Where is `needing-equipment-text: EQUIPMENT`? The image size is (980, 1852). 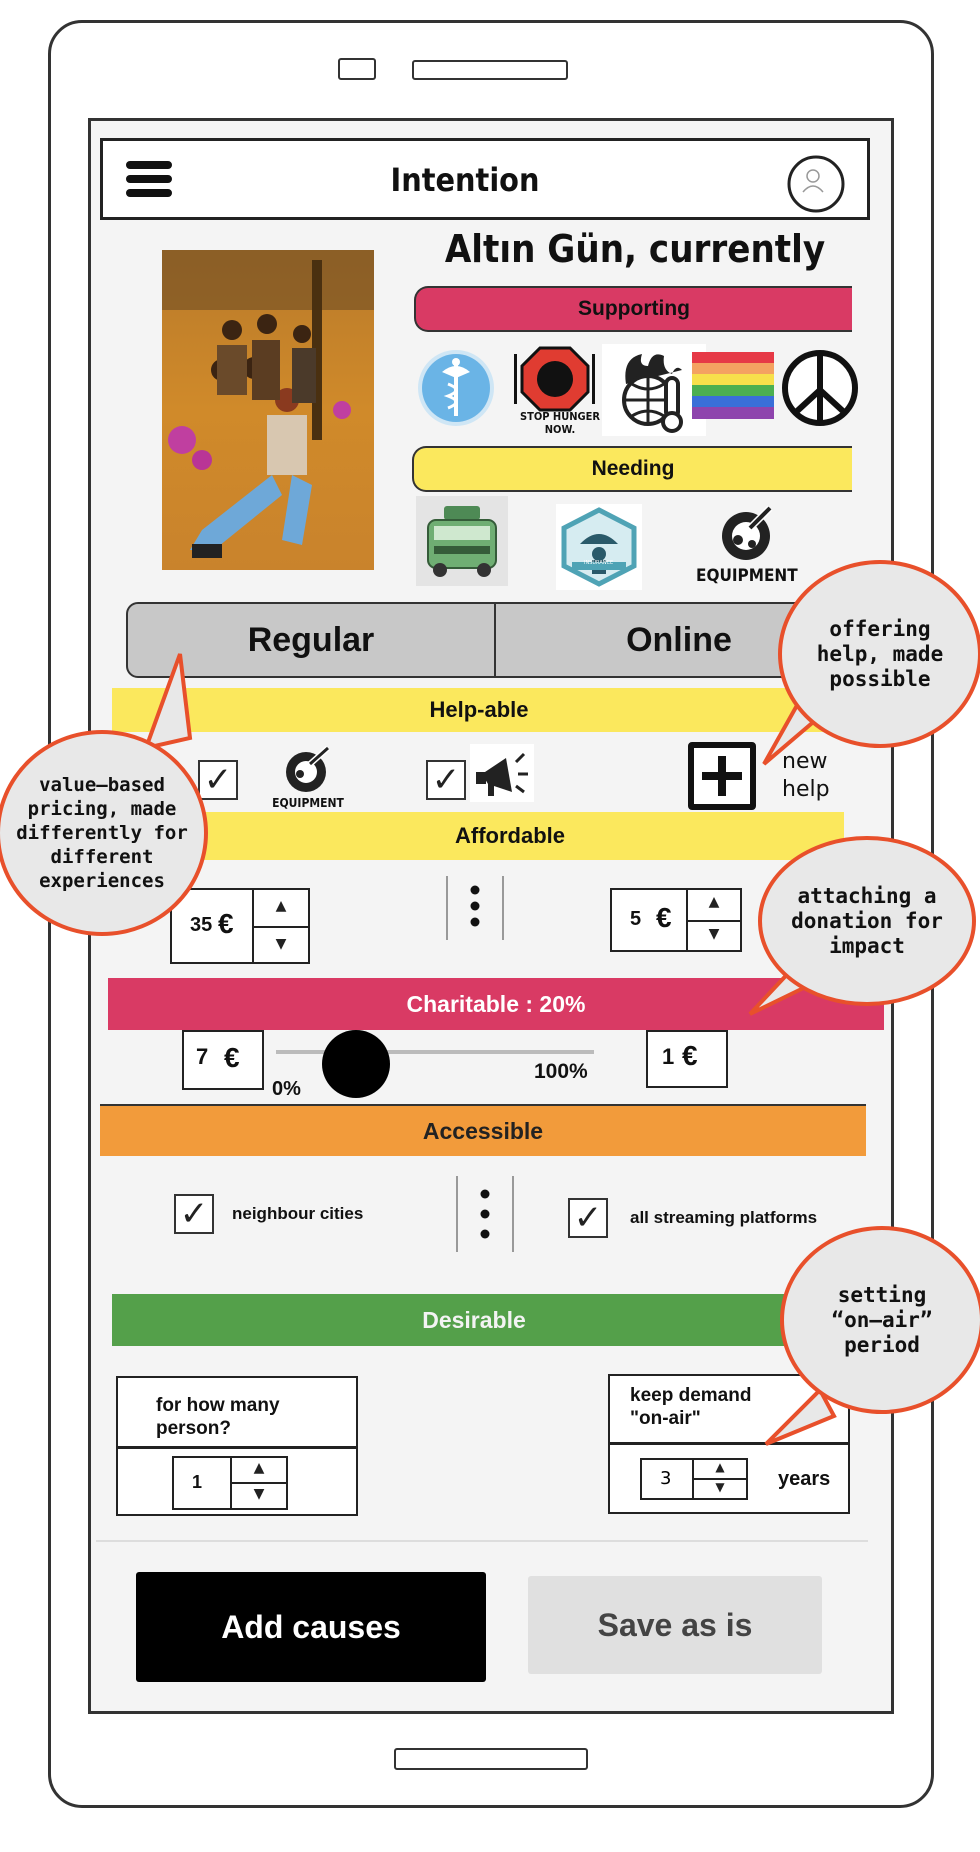 needing-equipment-text: EQUIPMENT is located at coordinates (747, 576).